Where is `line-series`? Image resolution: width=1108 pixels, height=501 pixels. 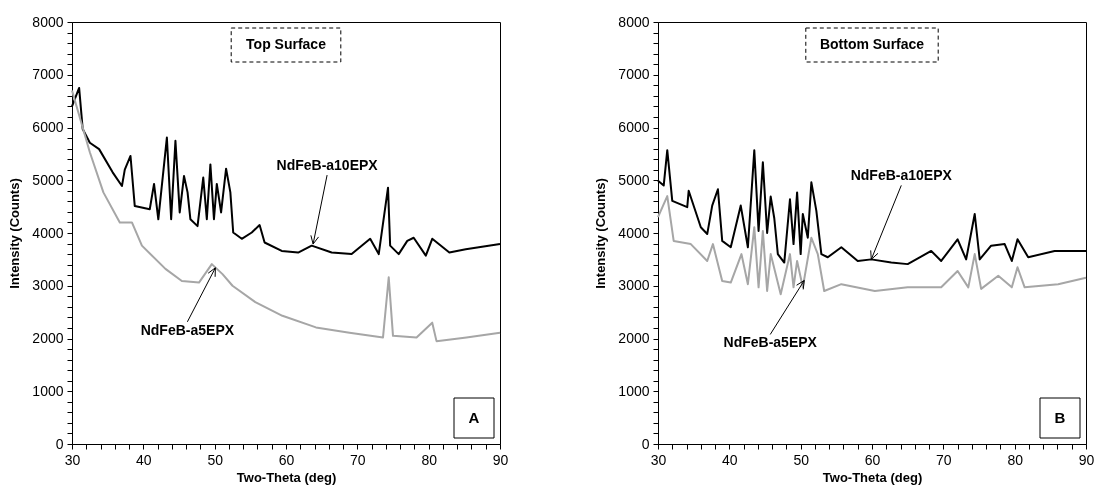 line-series is located at coordinates (872, 245).